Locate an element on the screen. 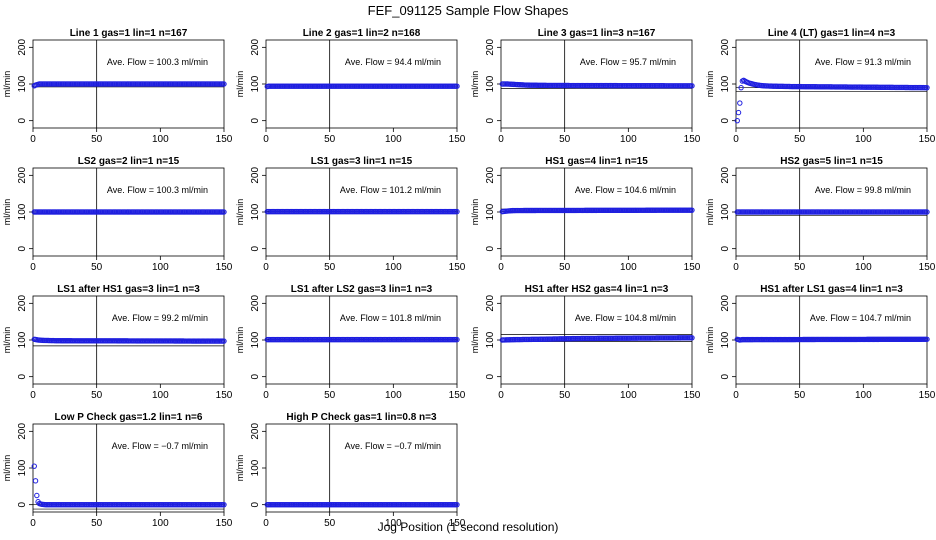 This screenshot has height=540, width=936. panel-title: LS1 after LS2 gas=3 lin=1 n=3 is located at coordinates (362, 289).